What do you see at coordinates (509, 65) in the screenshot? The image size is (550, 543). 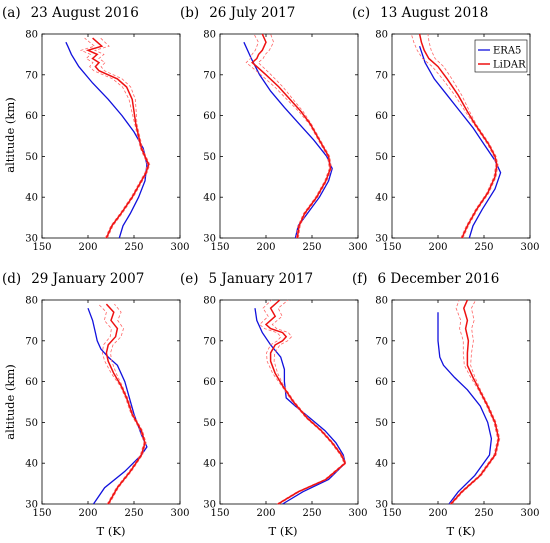 I see `legend-lidar-label: LiDAR` at bounding box center [509, 65].